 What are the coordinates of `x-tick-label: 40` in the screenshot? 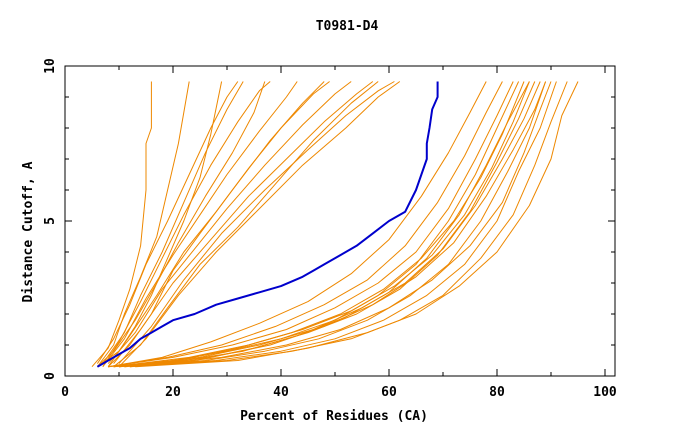 It's located at (281, 392).